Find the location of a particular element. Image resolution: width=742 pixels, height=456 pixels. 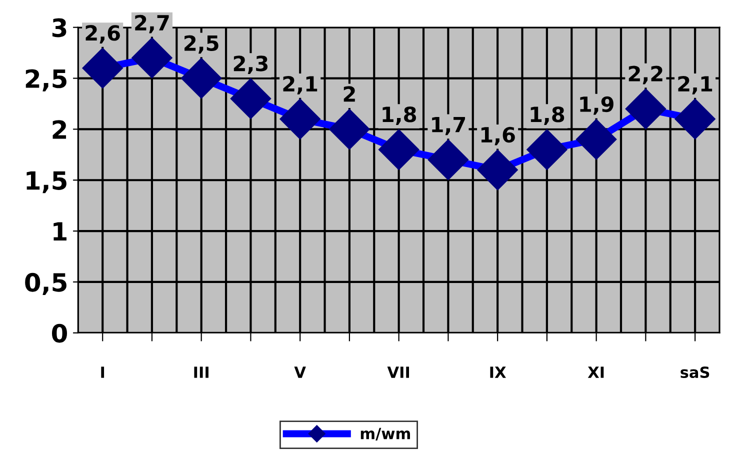

text: 2,6 is located at coordinates (103, 34).